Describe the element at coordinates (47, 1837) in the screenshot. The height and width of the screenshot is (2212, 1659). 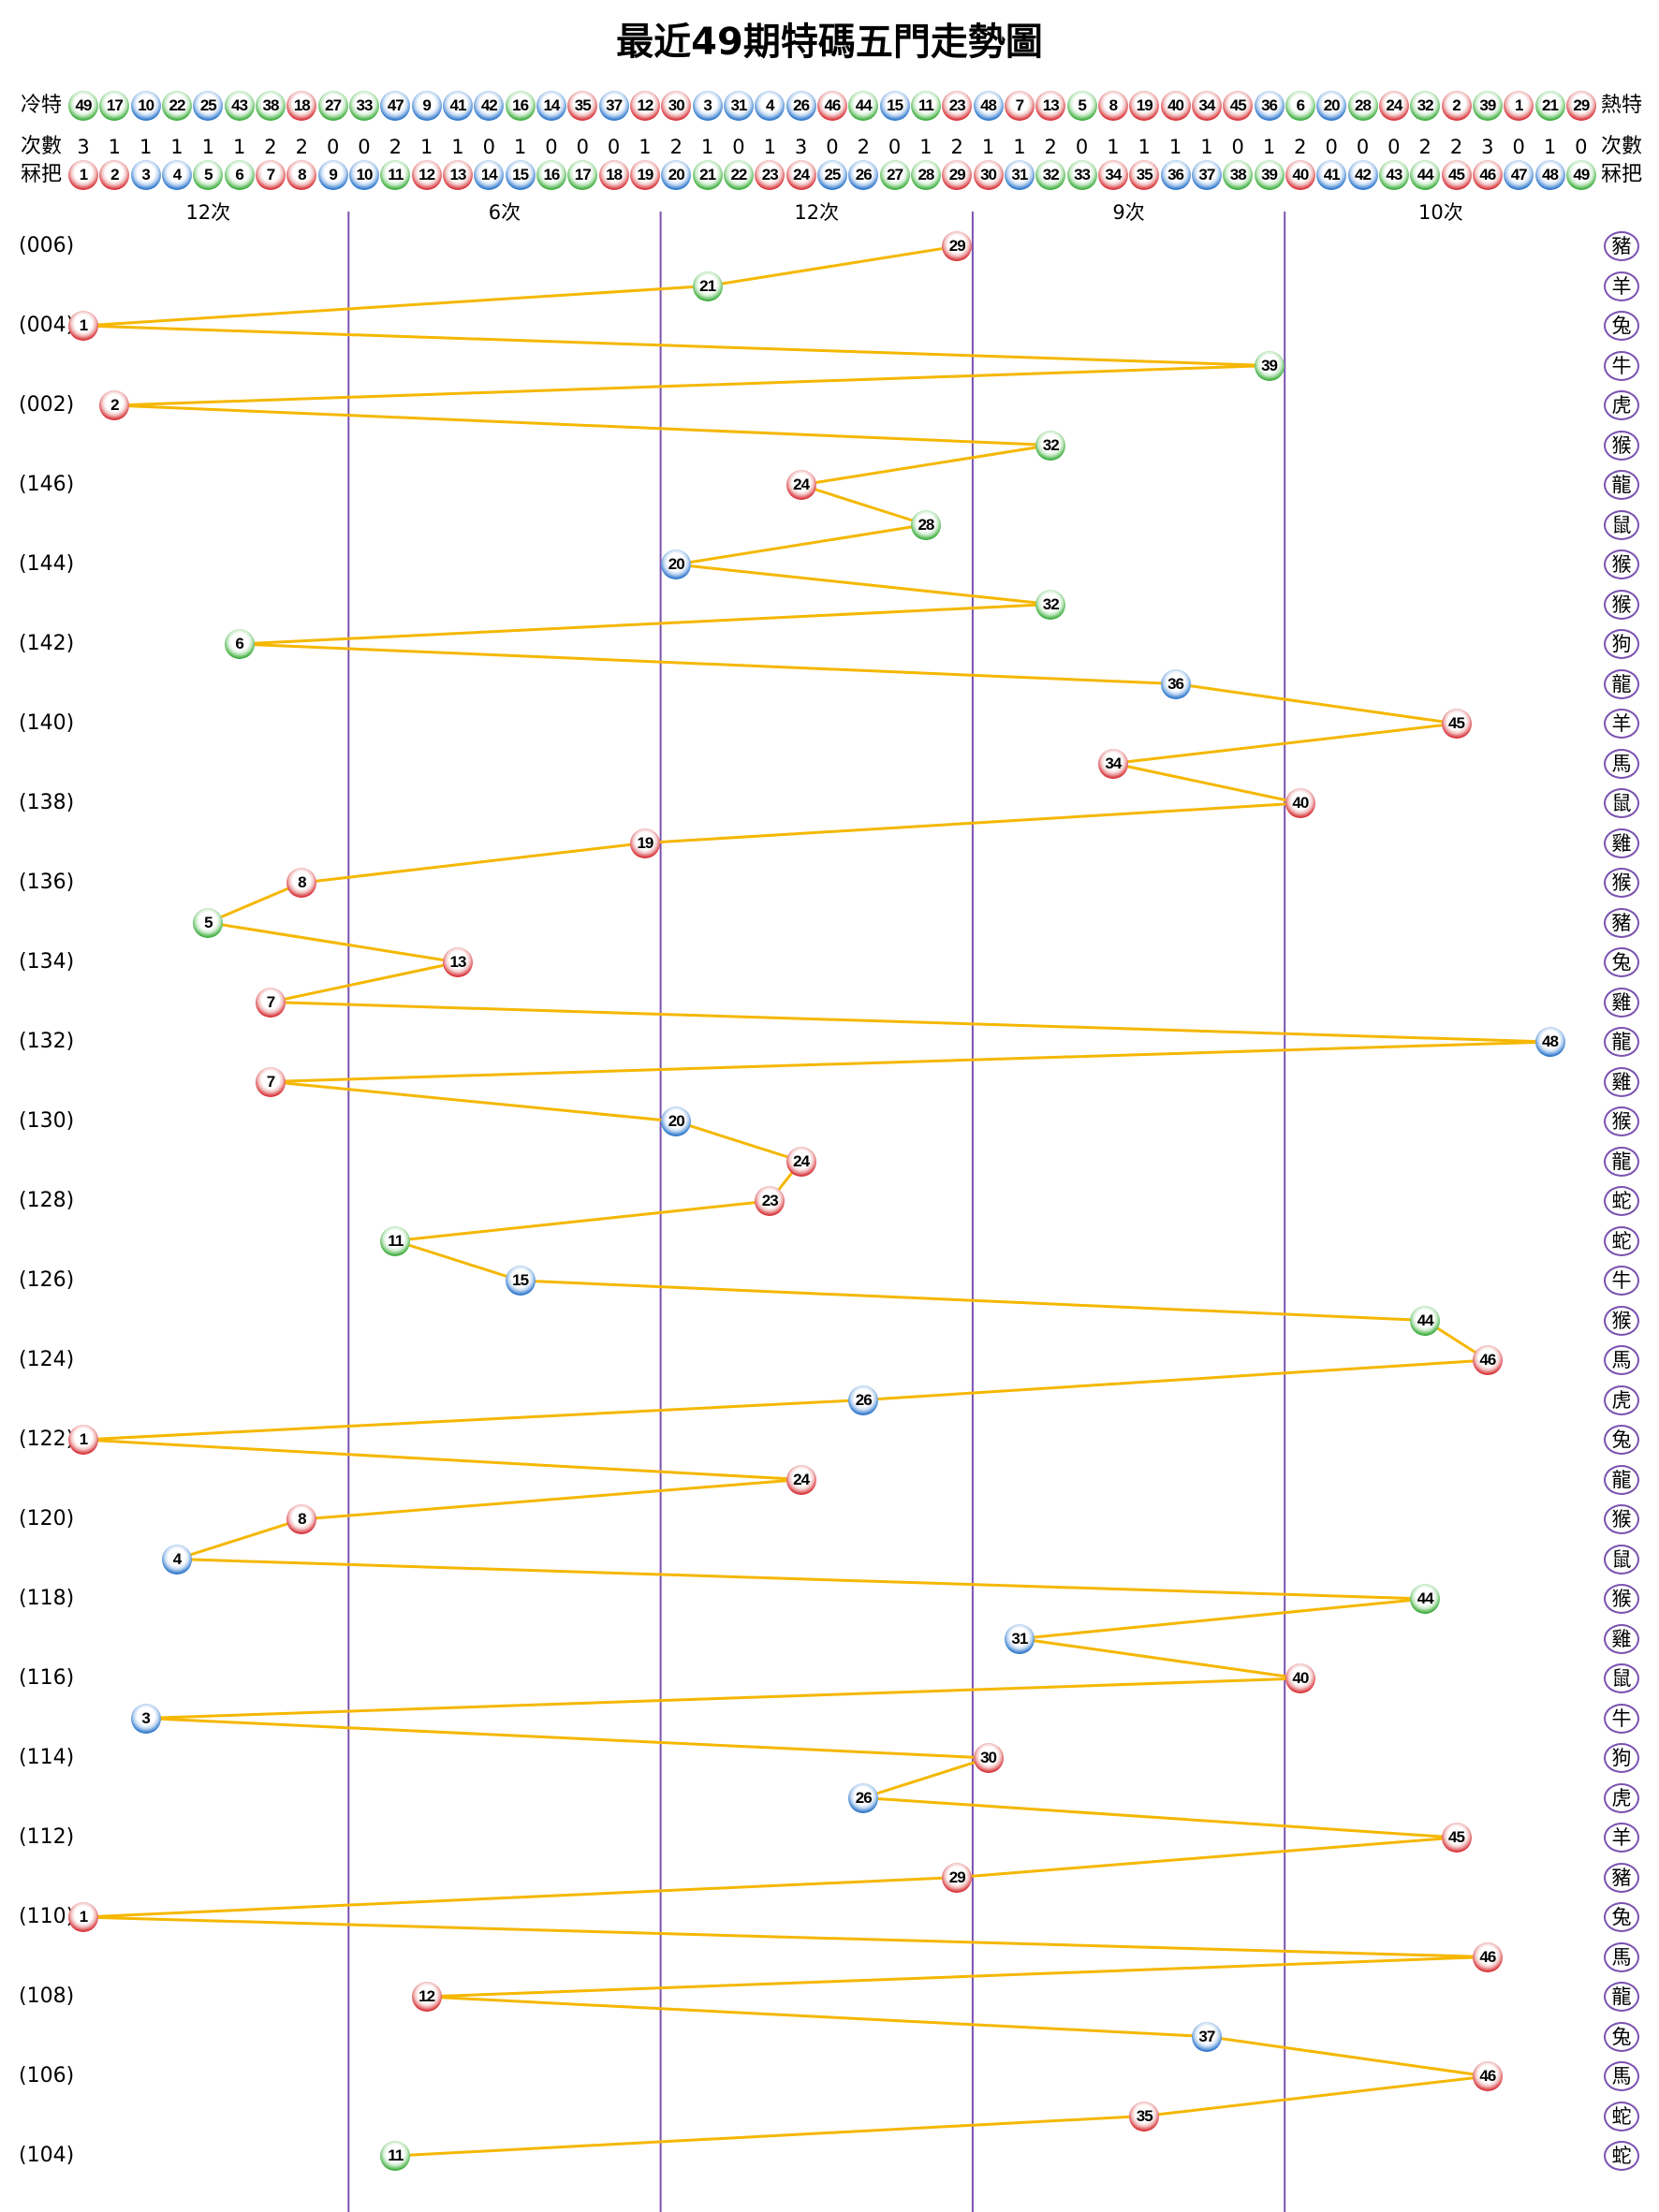
I see `period-label: (112)` at that location.